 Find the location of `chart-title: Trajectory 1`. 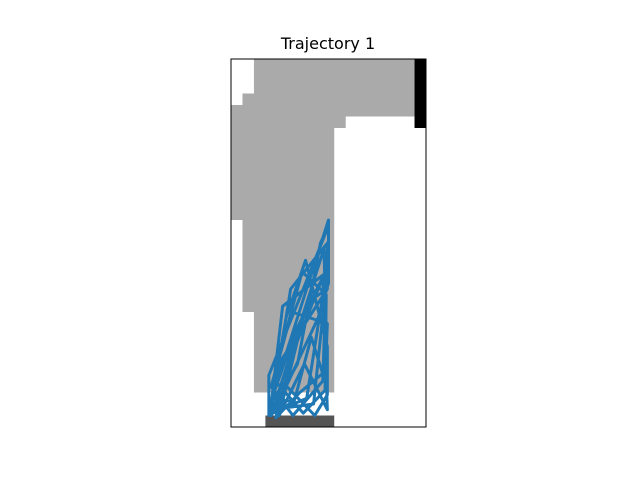

chart-title: Trajectory 1 is located at coordinates (327, 43).